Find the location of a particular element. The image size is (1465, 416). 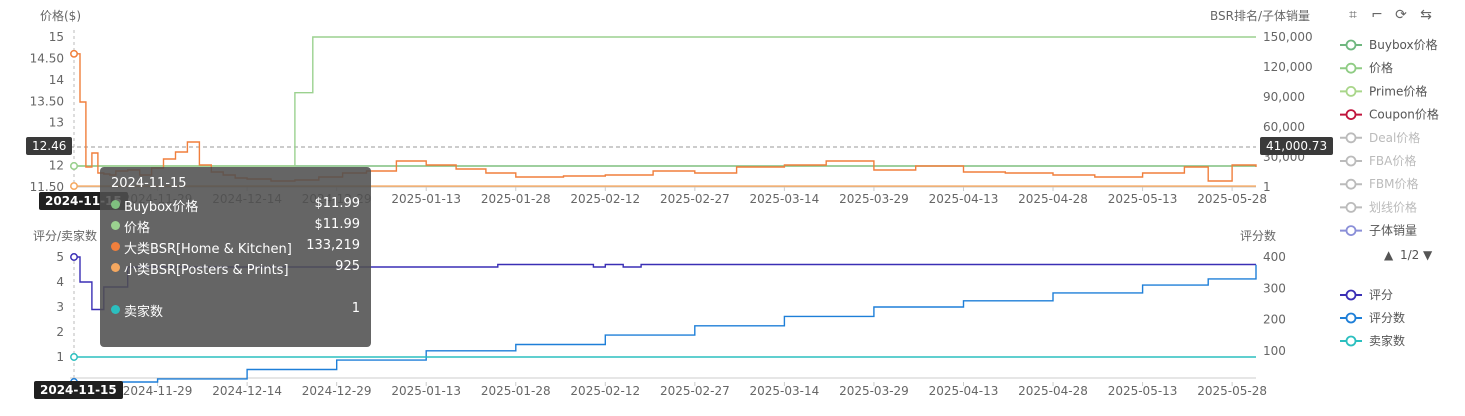

x-tick-label: 2025-02-12 is located at coordinates (605, 391).